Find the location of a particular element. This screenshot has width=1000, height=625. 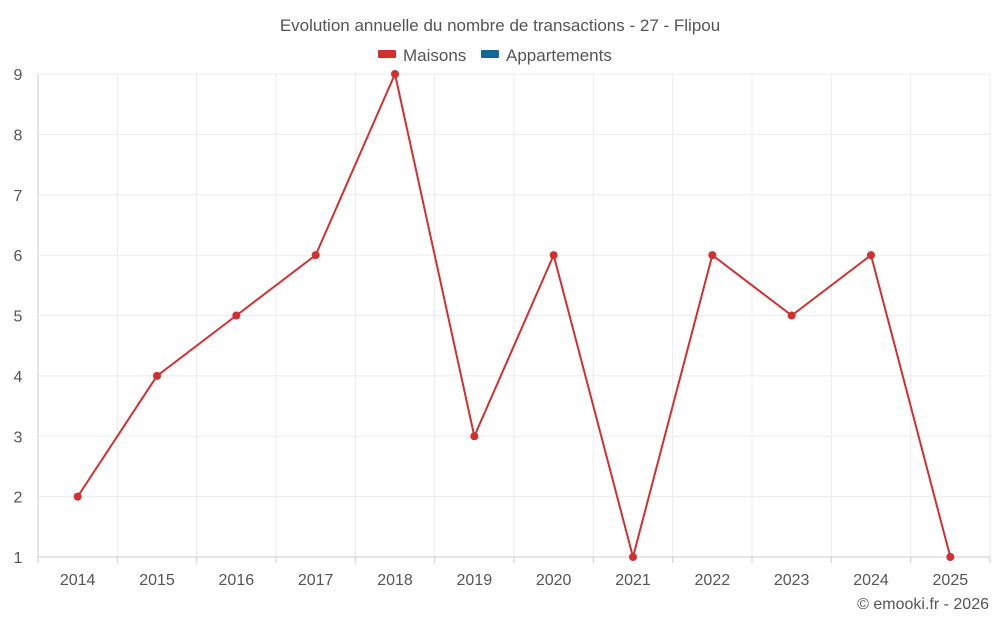

legend: Maisons Appartements is located at coordinates (495, 55).